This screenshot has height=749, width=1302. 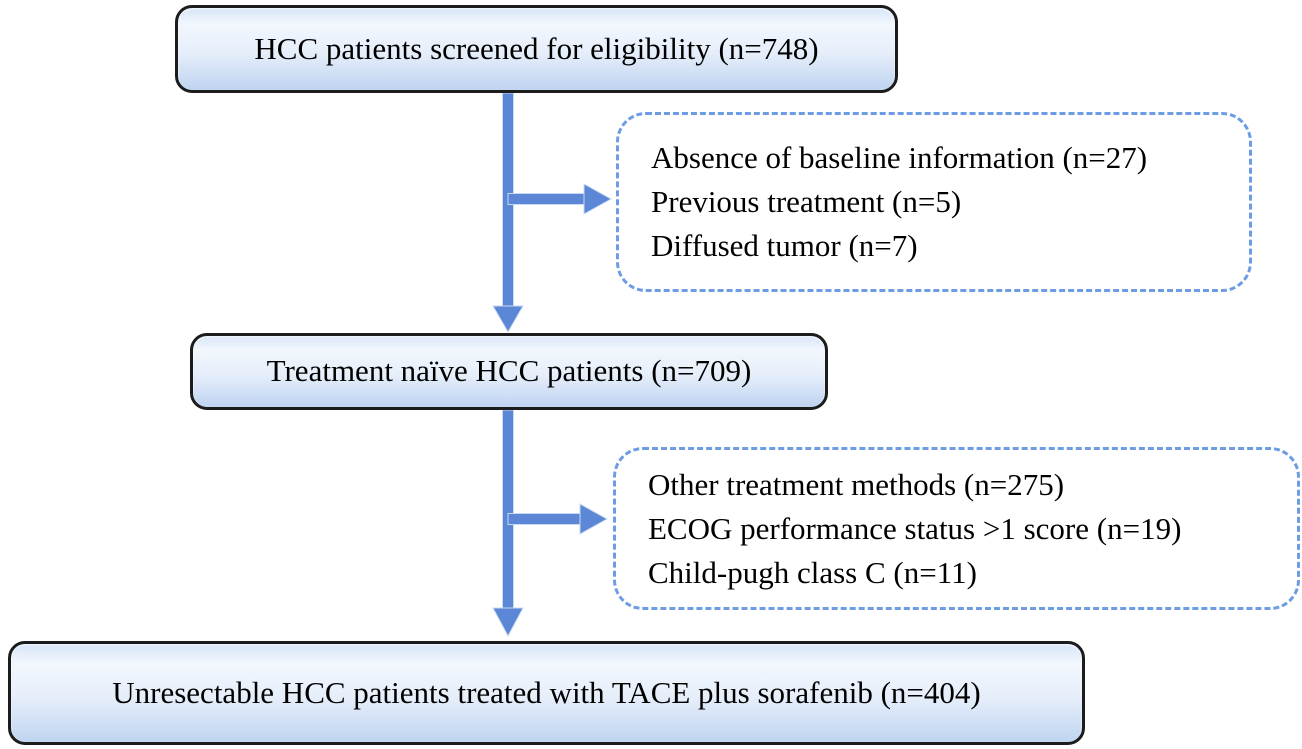 What do you see at coordinates (856, 484) in the screenshot?
I see `exclusion-line: Other treatment methods (n=275)` at bounding box center [856, 484].